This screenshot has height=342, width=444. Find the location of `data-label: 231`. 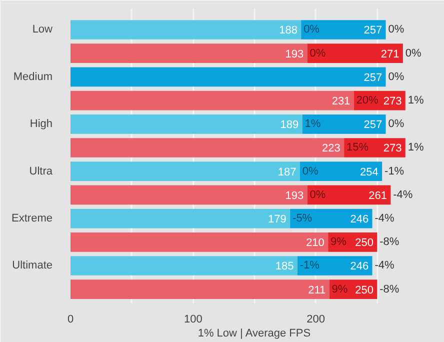

data-label: 231 is located at coordinates (341, 102).